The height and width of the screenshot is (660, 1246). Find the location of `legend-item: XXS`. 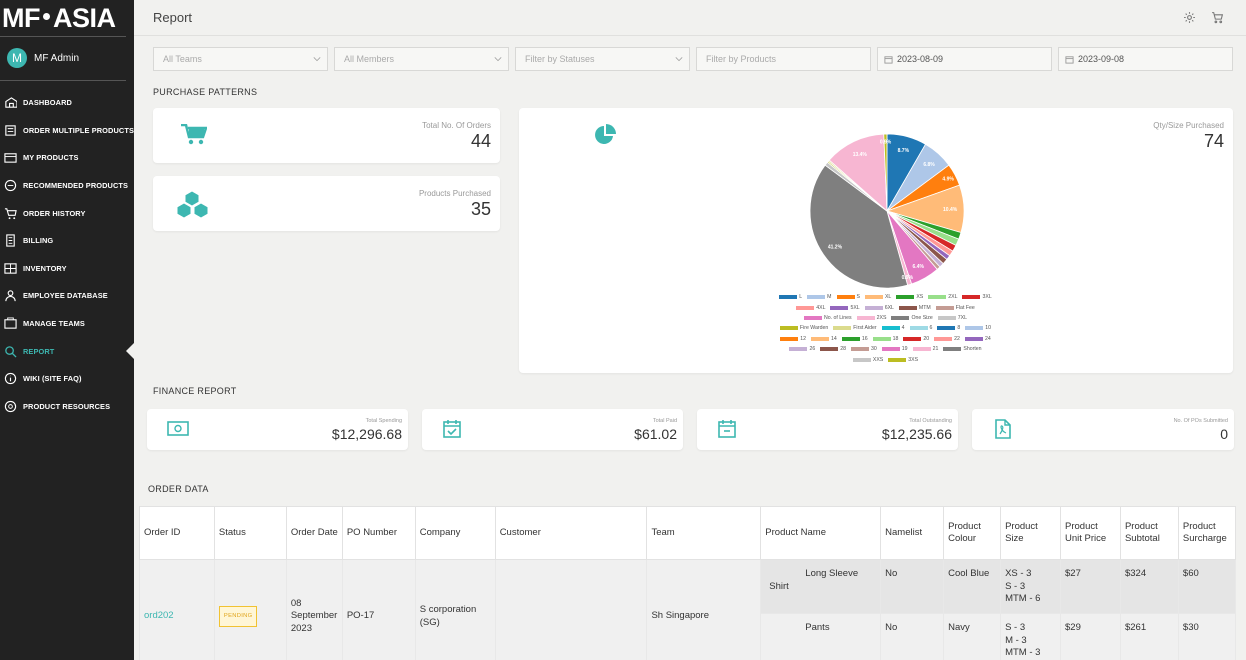

legend-item: XXS is located at coordinates (867, 360).